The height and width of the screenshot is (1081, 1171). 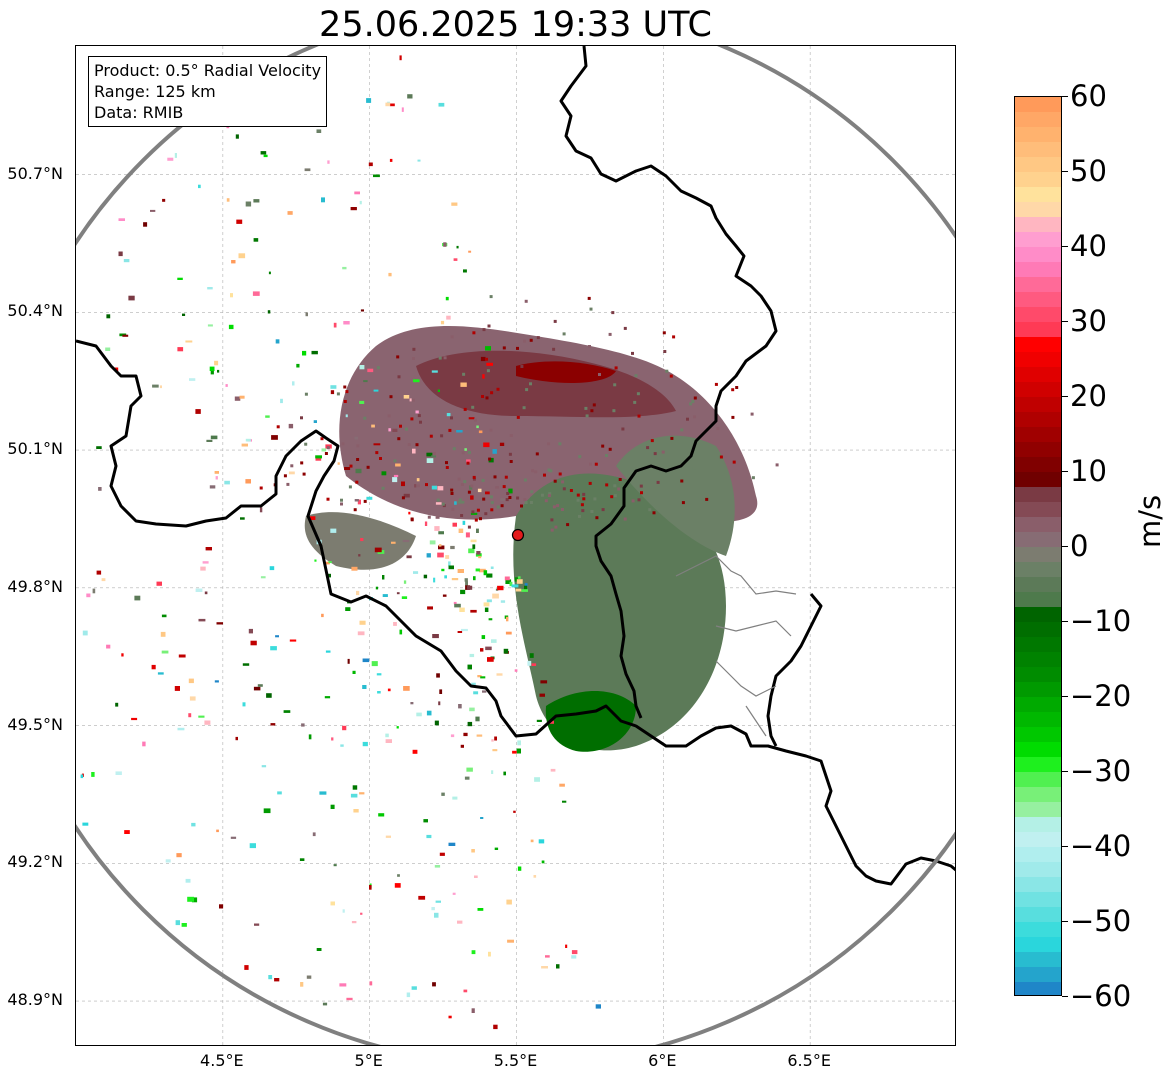 What do you see at coordinates (35, 862) in the screenshot?
I see `latitude-tick-label: 49.2°N` at bounding box center [35, 862].